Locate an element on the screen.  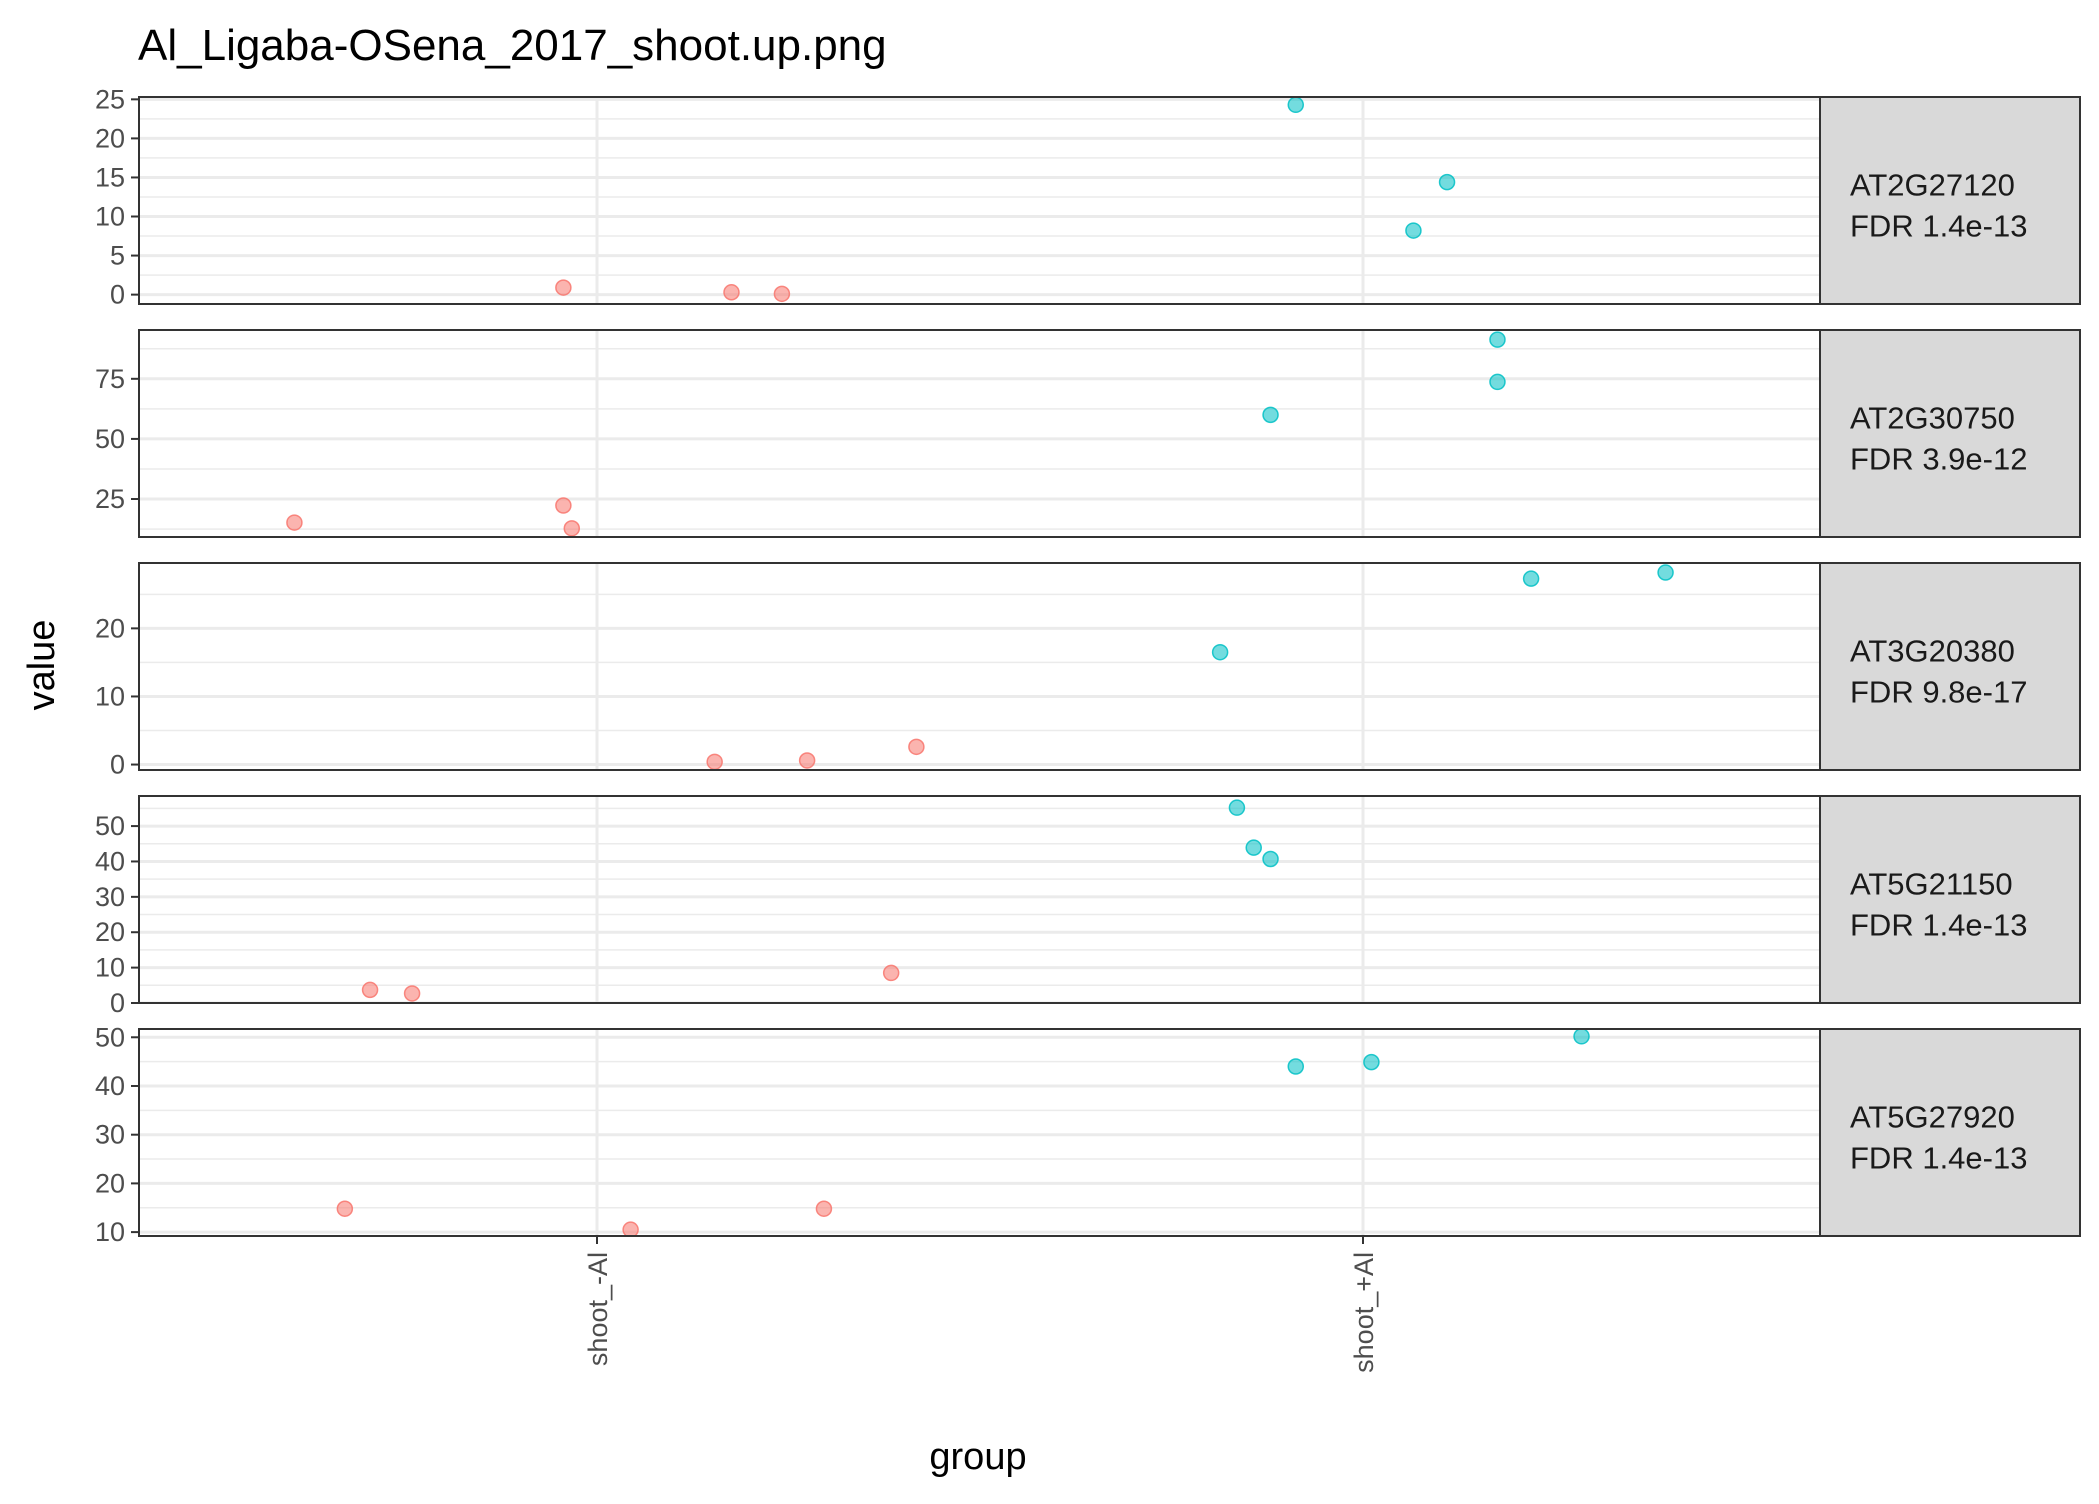
y-tick-label: 15 is located at coordinates (110, 177).